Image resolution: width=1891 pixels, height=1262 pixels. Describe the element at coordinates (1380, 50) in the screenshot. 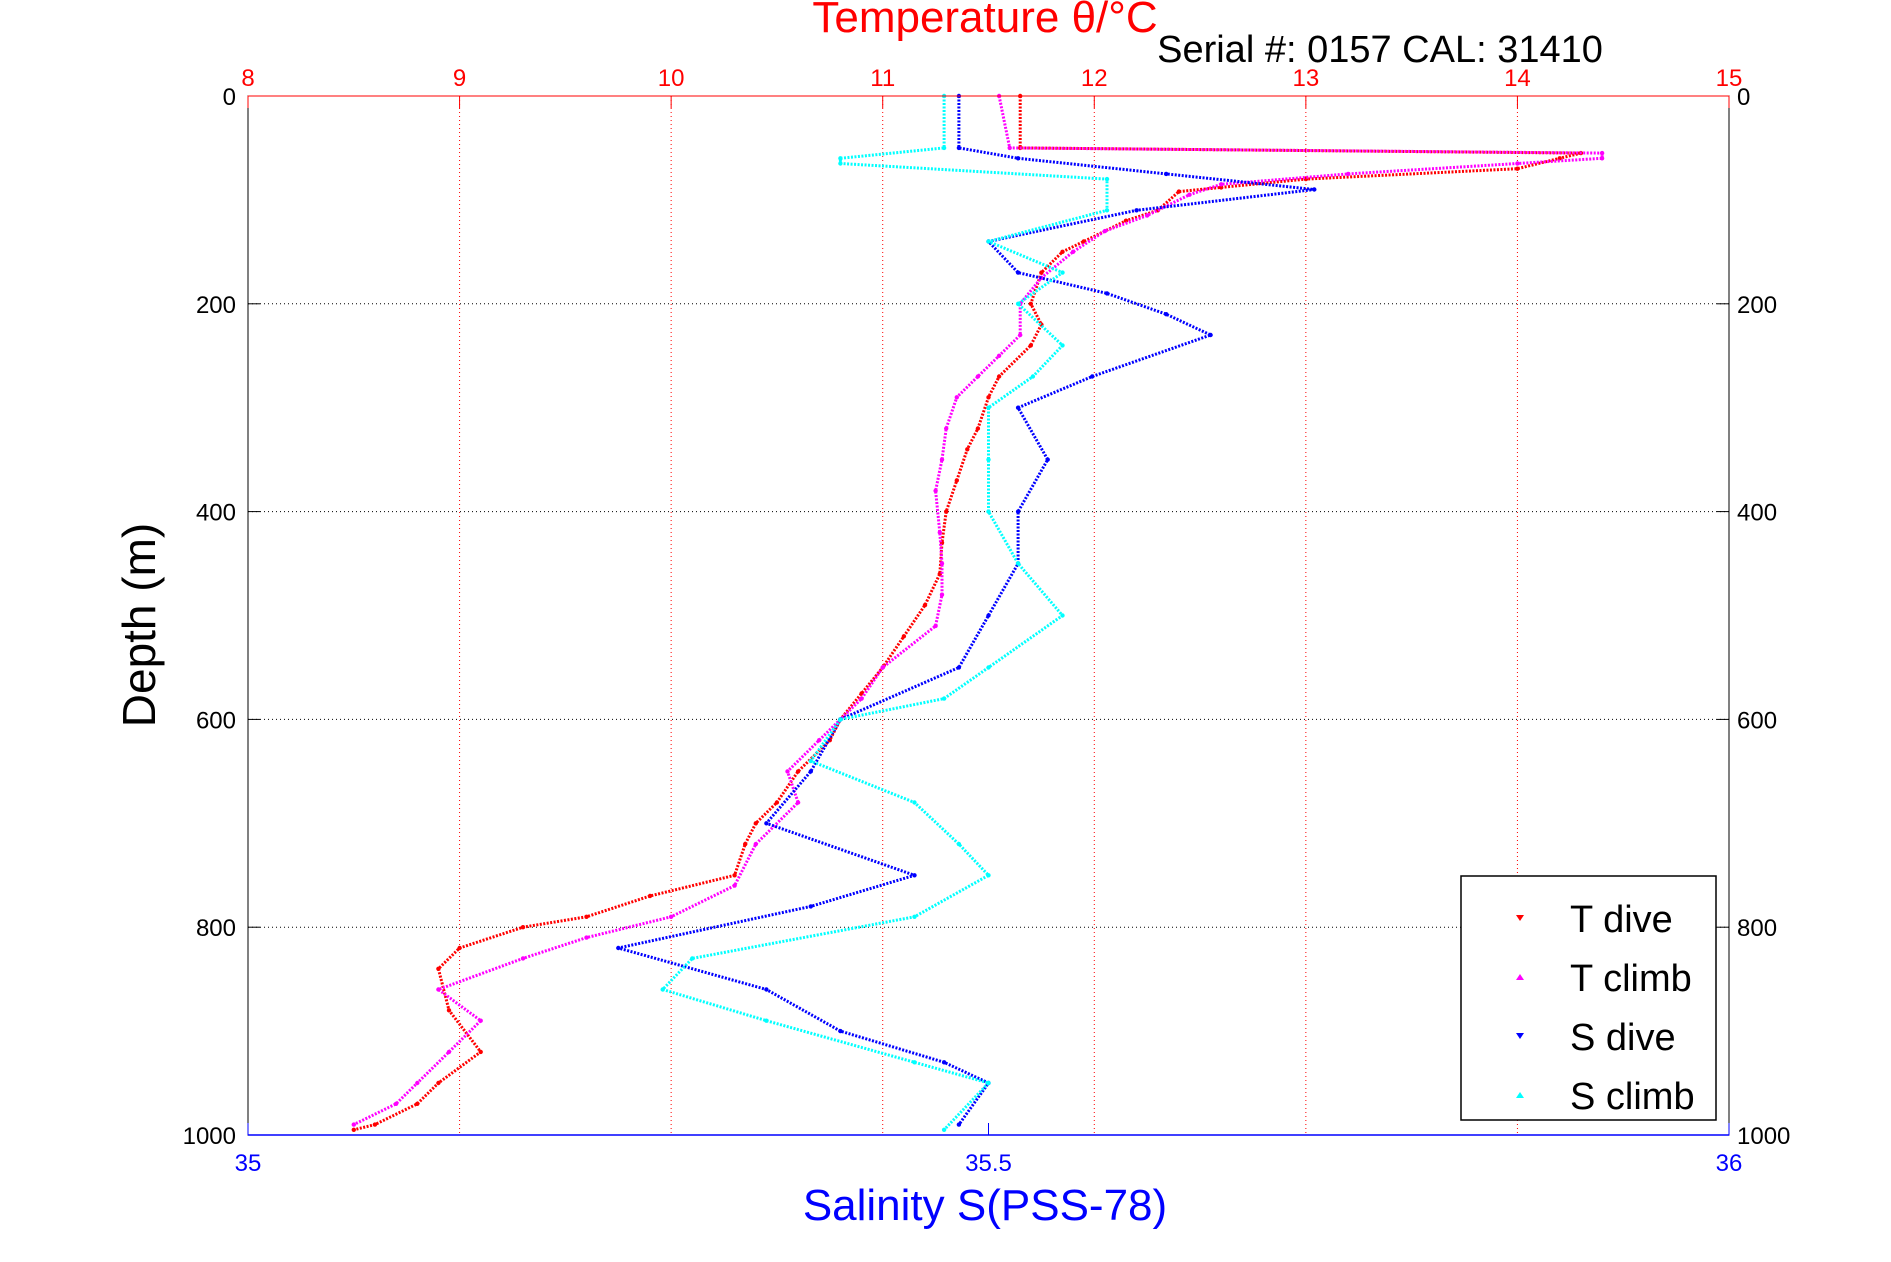

I see `serial-label: Serial #: 0157 CAL: 31410` at that location.